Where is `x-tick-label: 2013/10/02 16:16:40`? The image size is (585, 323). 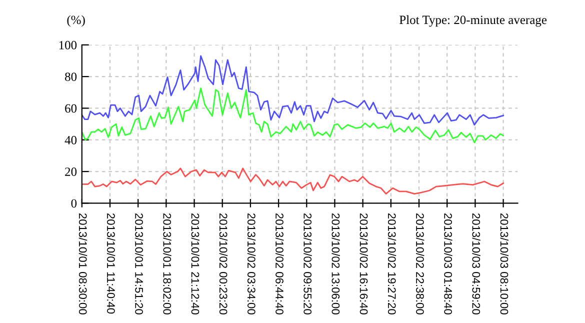
x-tick-label: 2013/10/02 16:16:40 is located at coordinates (364, 263).